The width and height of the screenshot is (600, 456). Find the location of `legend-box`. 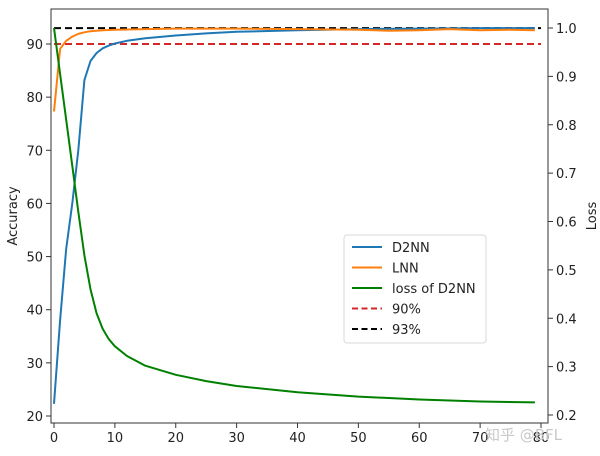

legend-box is located at coordinates (415, 289).